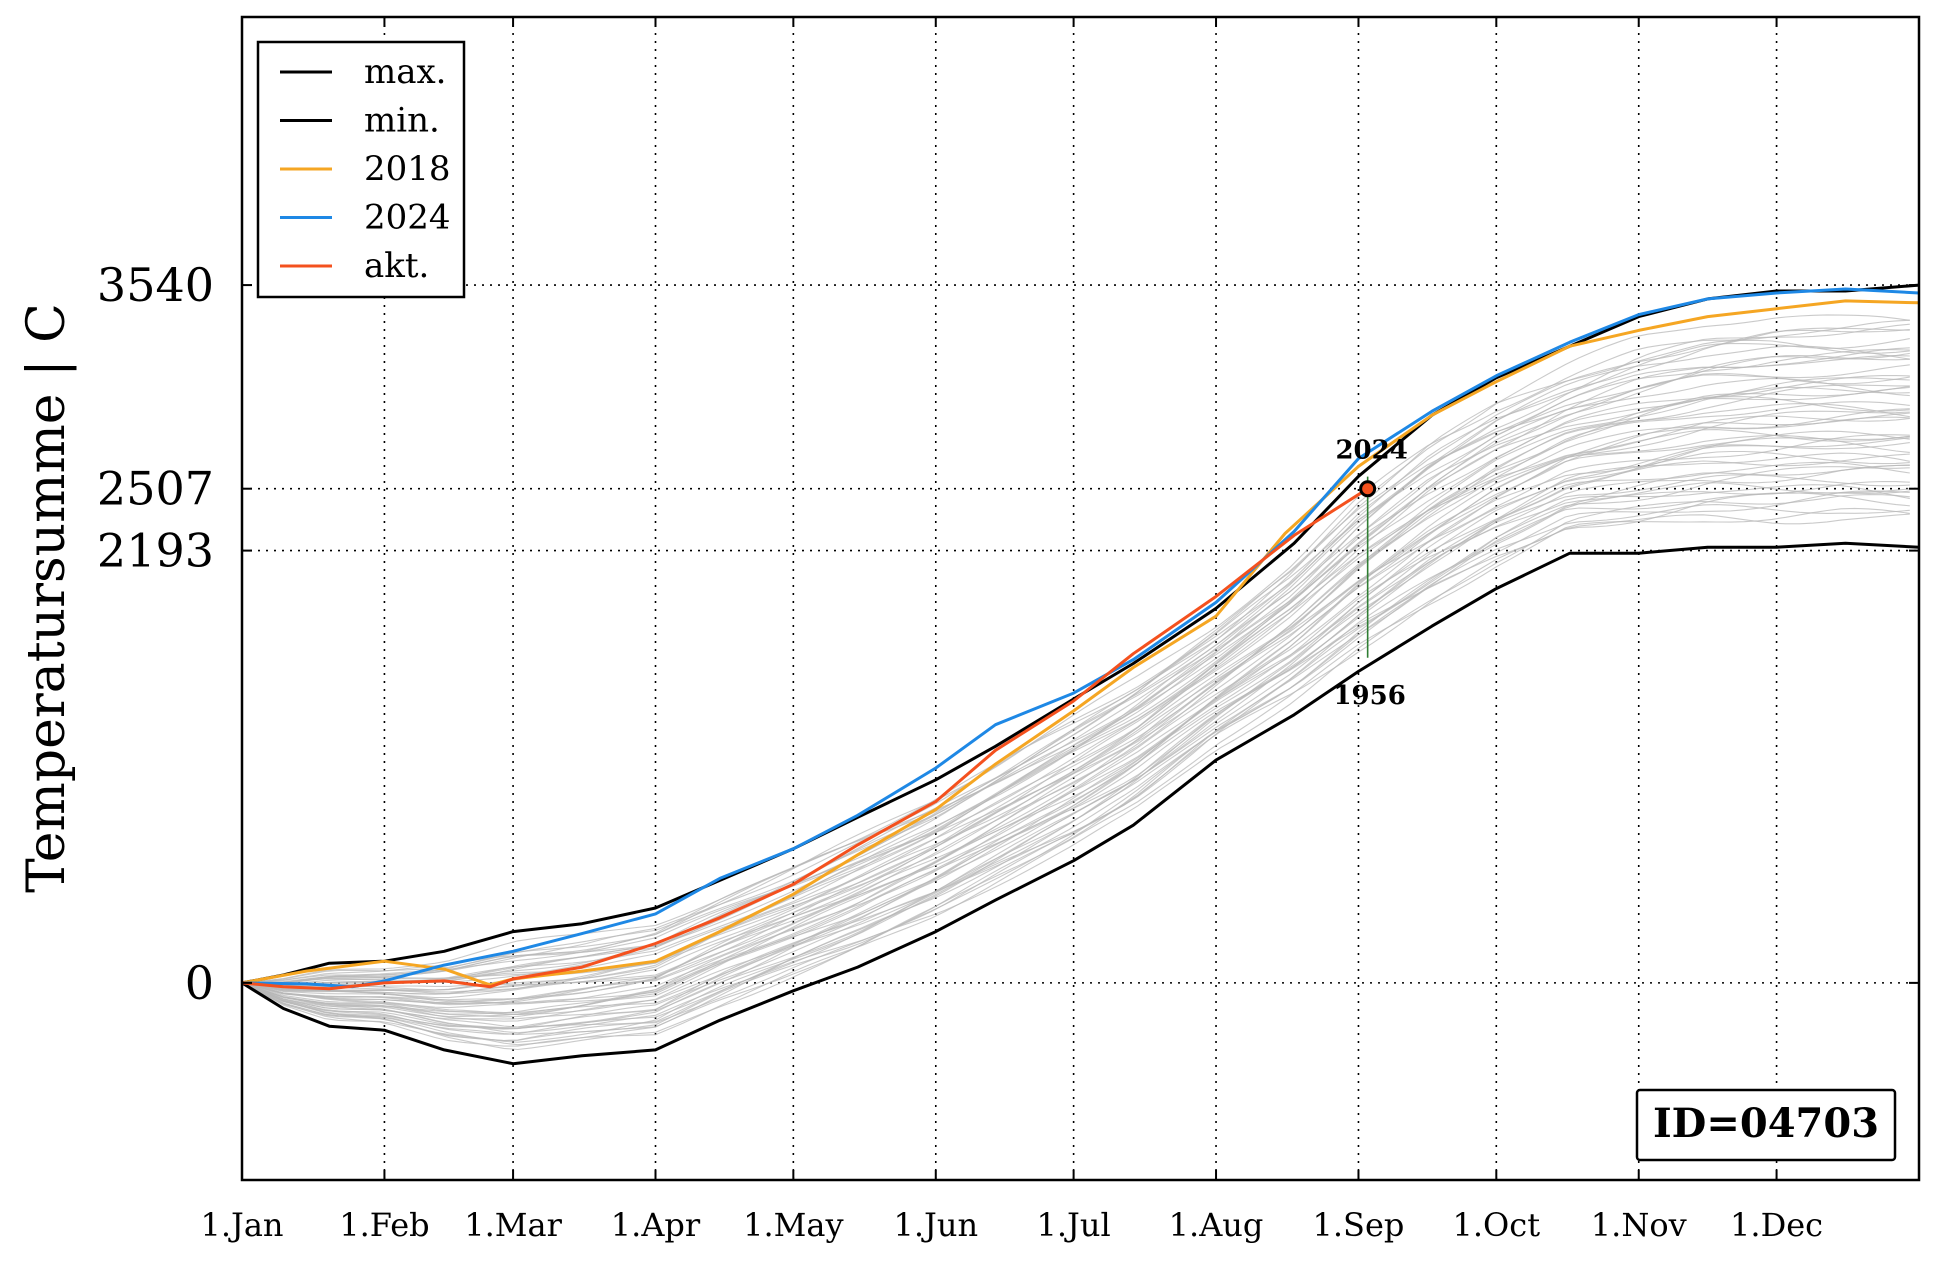 The image size is (1942, 1262). Describe the element at coordinates (1776, 1225) in the screenshot. I see `x-tick-label: 1.Dec` at that location.